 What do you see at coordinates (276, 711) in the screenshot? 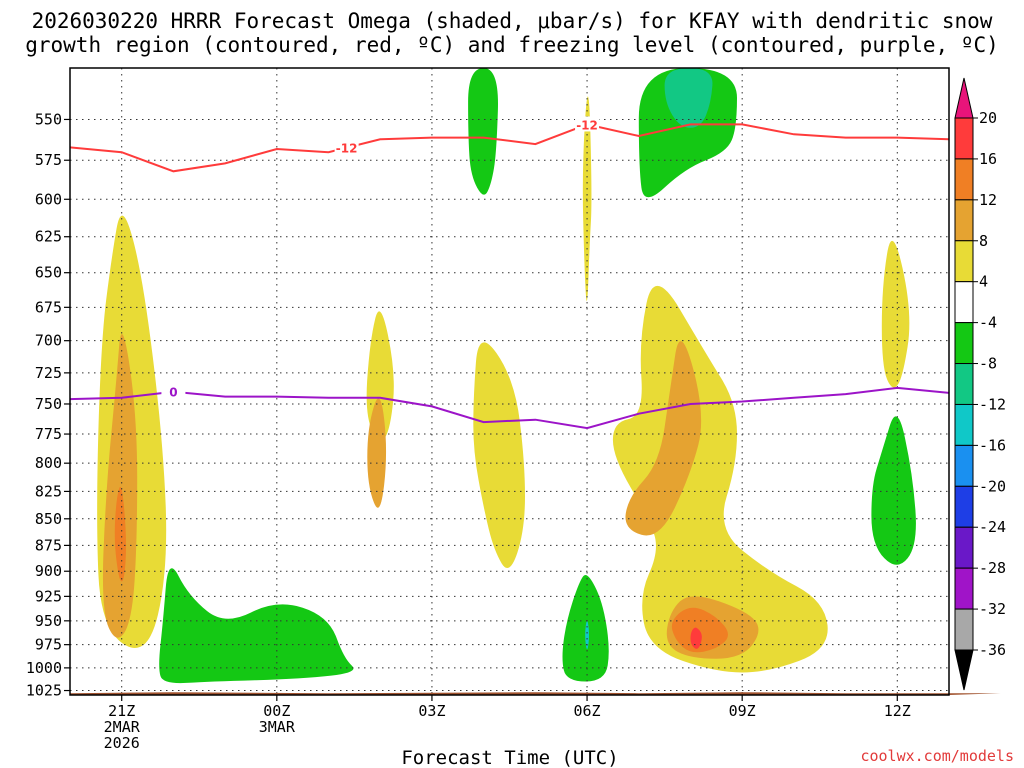
I see `x-tick-label-00Z: 00Z` at bounding box center [276, 711].